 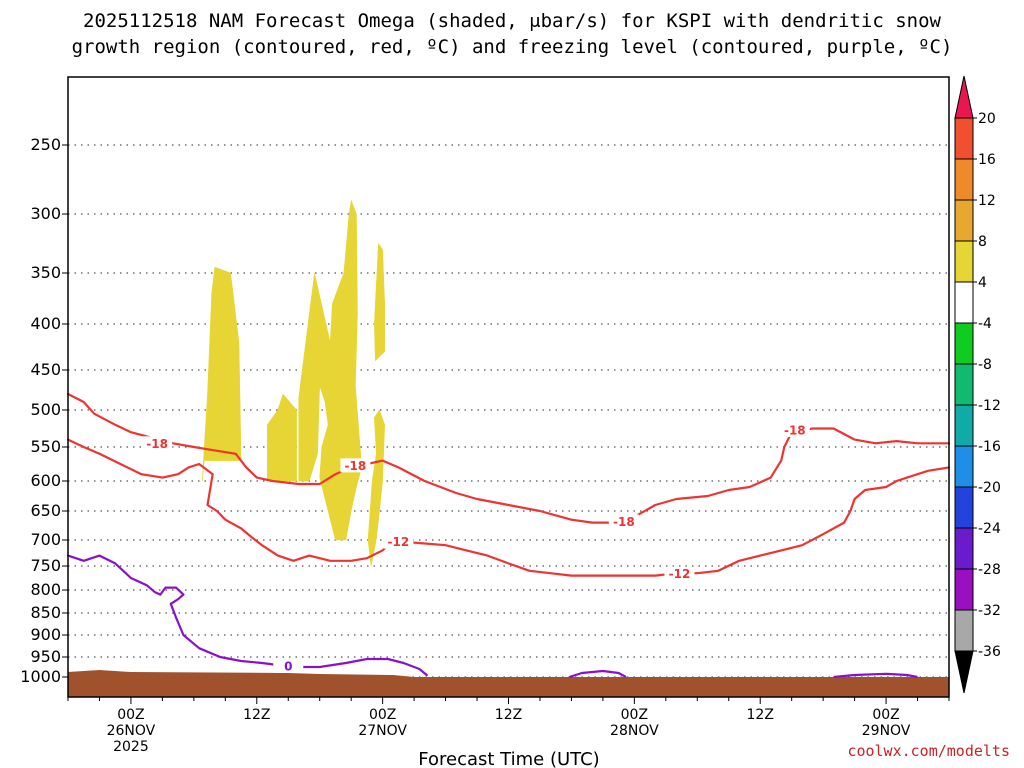 What do you see at coordinates (989, 611) in the screenshot?
I see `colorbar-label-12: -32` at bounding box center [989, 611].